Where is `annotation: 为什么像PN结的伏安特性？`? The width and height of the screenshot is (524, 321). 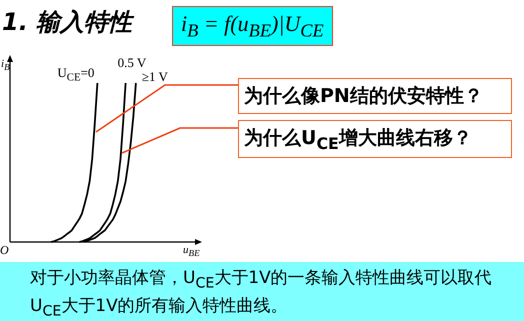 annotation: 为什么像PN结的伏安特性？ is located at coordinates (375, 96).